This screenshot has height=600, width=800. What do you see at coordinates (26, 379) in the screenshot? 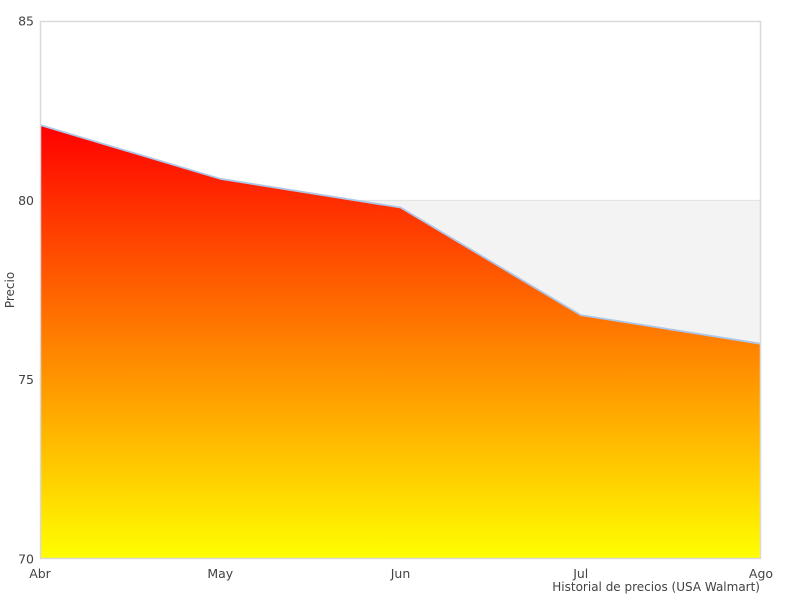
I see `y-tick-label: 75` at bounding box center [26, 379].